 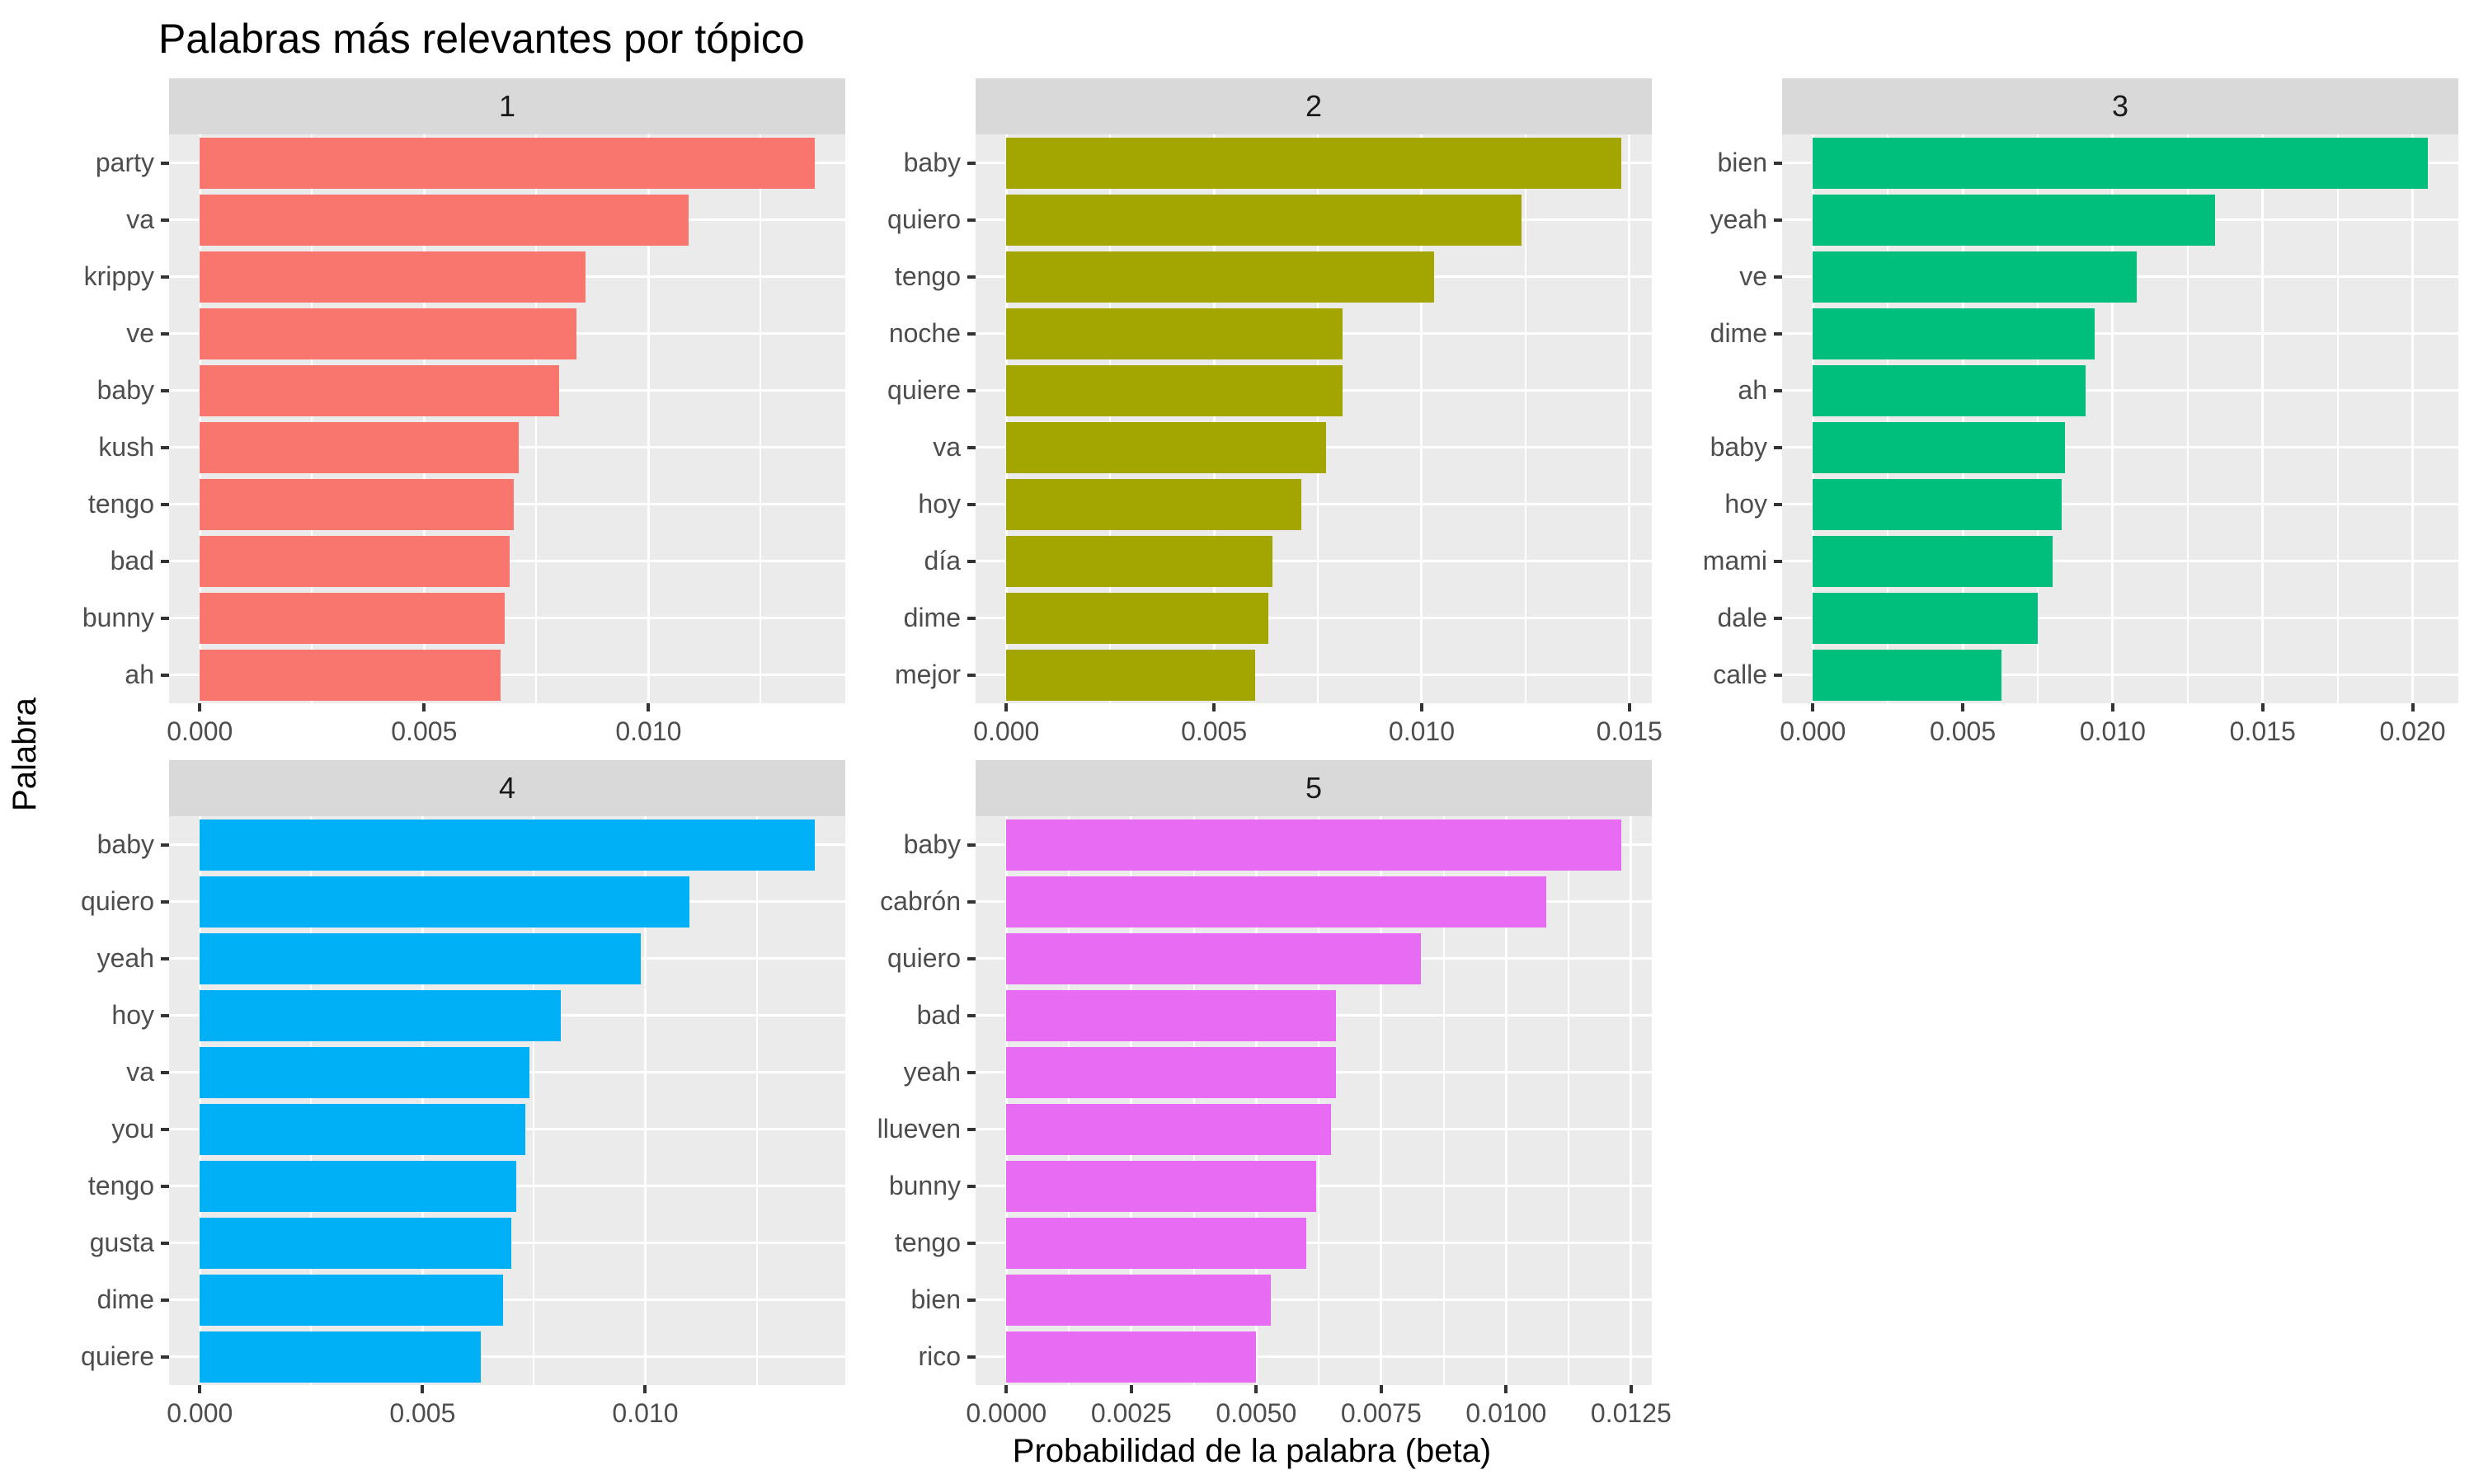 What do you see at coordinates (107, 1015) in the screenshot?
I see `y-axis-label-row: hoy` at bounding box center [107, 1015].